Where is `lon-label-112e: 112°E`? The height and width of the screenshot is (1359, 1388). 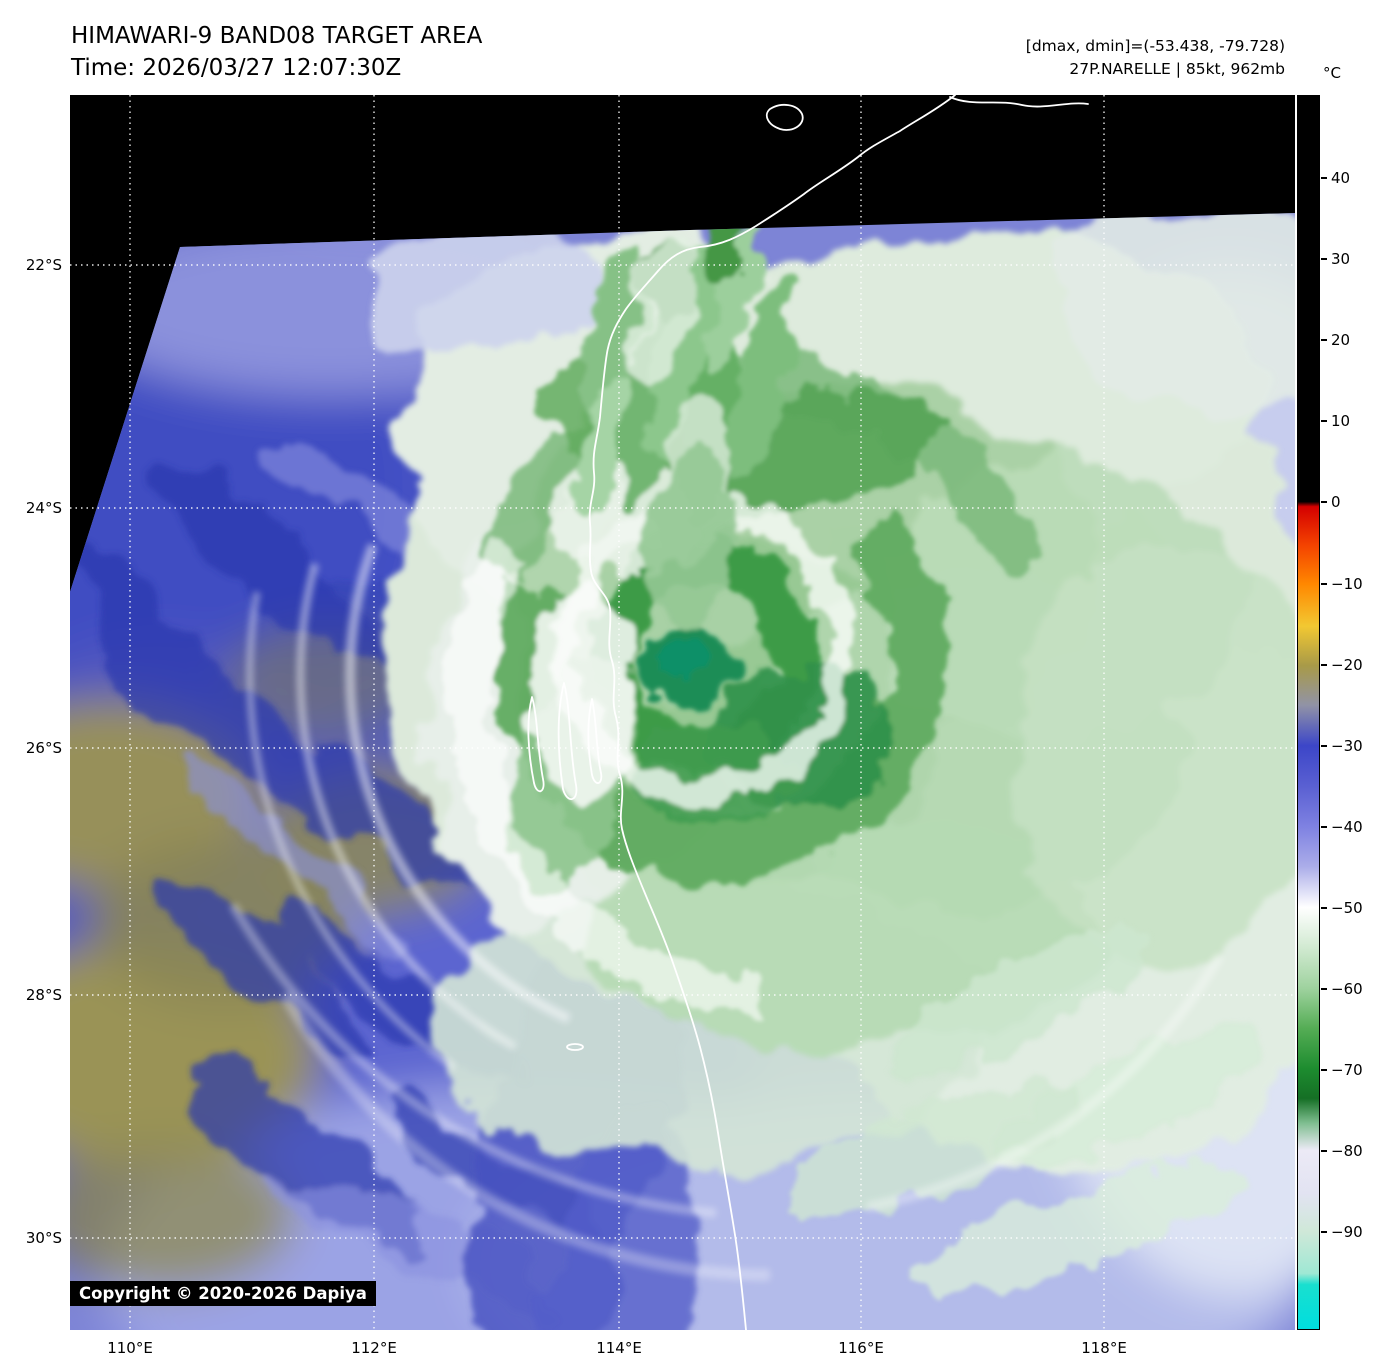 lon-label-112e: 112°E is located at coordinates (374, 1348).